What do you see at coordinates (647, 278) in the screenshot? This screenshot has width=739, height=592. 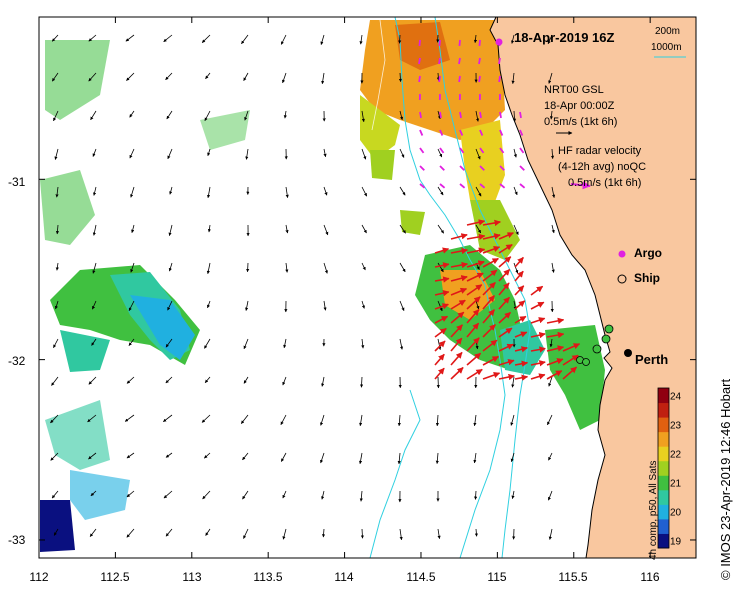 I see `ship-legend-label: Ship` at bounding box center [647, 278].